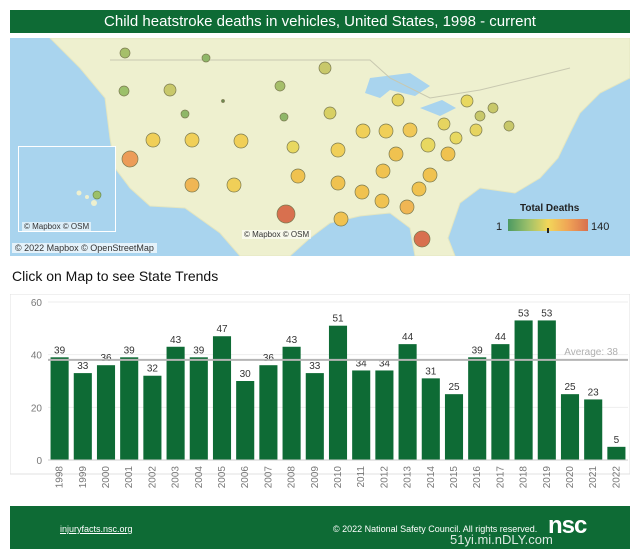 This screenshot has width=640, height=559. What do you see at coordinates (397, 85) in the screenshot?
I see `great-lakes` at bounding box center [397, 85].